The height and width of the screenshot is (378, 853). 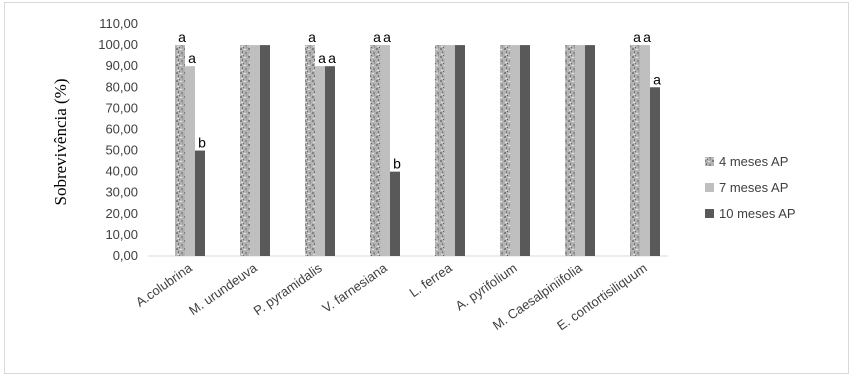 I want to click on category-label: M. urundeuva, so click(x=223, y=289).